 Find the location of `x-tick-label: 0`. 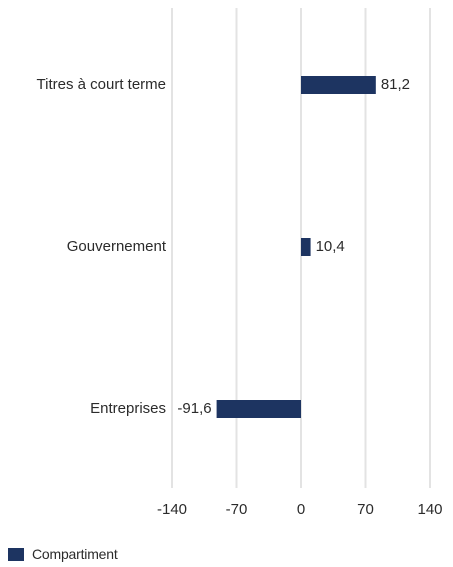

x-tick-label: 0 is located at coordinates (301, 509).